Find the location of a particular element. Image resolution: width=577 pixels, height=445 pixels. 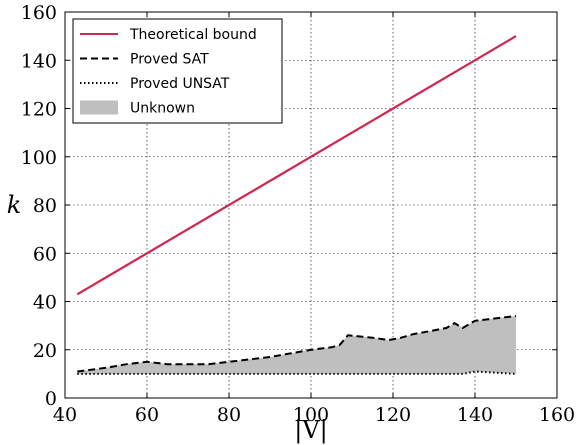

x-tick-label: 100 is located at coordinates (311, 415).